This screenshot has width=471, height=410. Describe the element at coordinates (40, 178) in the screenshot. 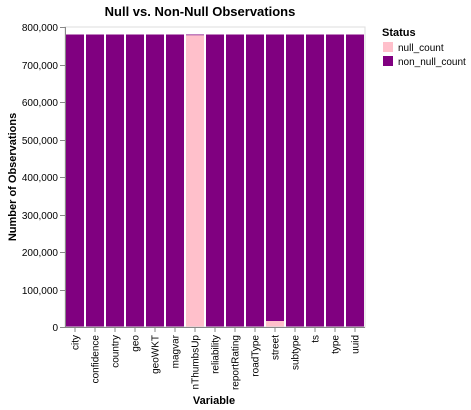

I see `y-tick-label: 400,000` at that location.